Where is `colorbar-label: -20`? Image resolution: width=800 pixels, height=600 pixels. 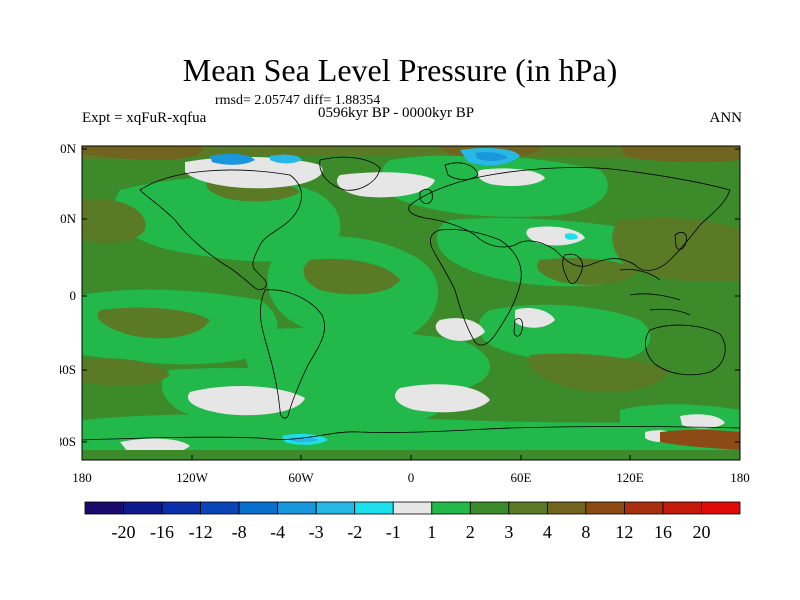 colorbar-label: -20 is located at coordinates (124, 532).